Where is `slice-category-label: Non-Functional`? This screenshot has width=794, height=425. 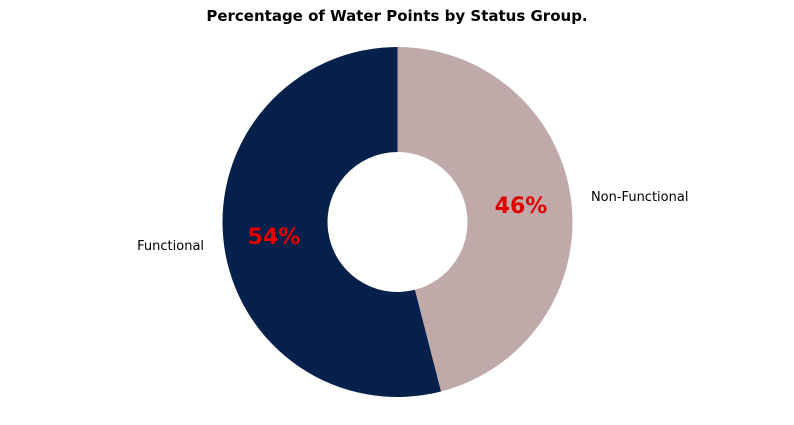 slice-category-label: Non-Functional is located at coordinates (639, 197).